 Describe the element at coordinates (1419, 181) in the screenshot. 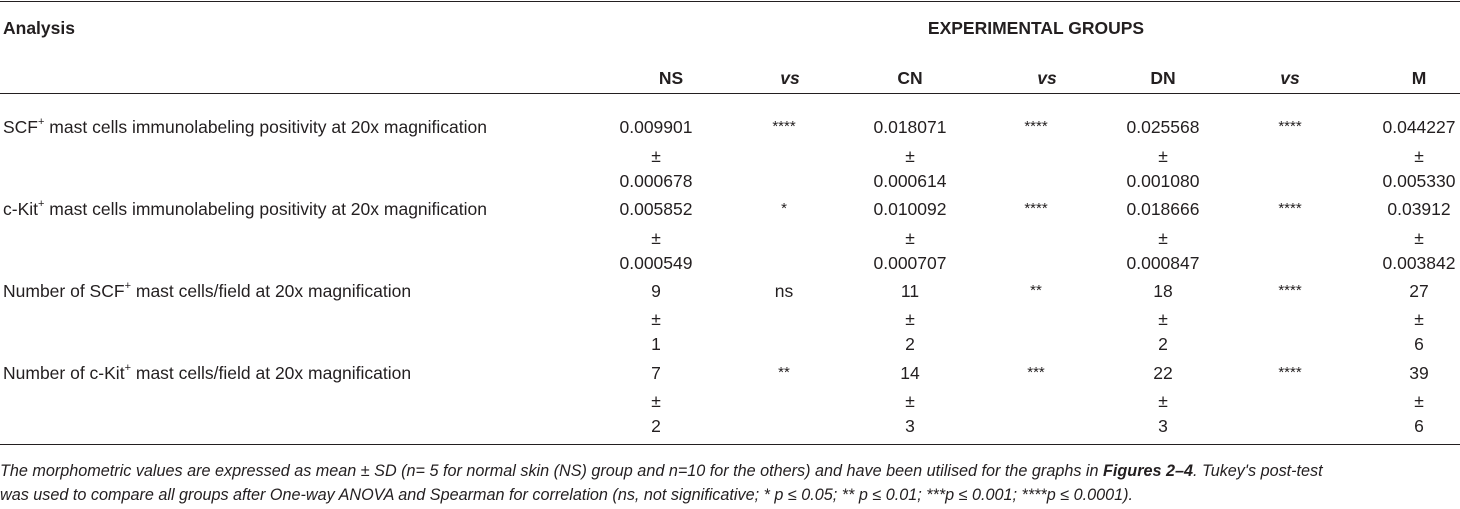

I see `m-sd: 0.005330` at that location.